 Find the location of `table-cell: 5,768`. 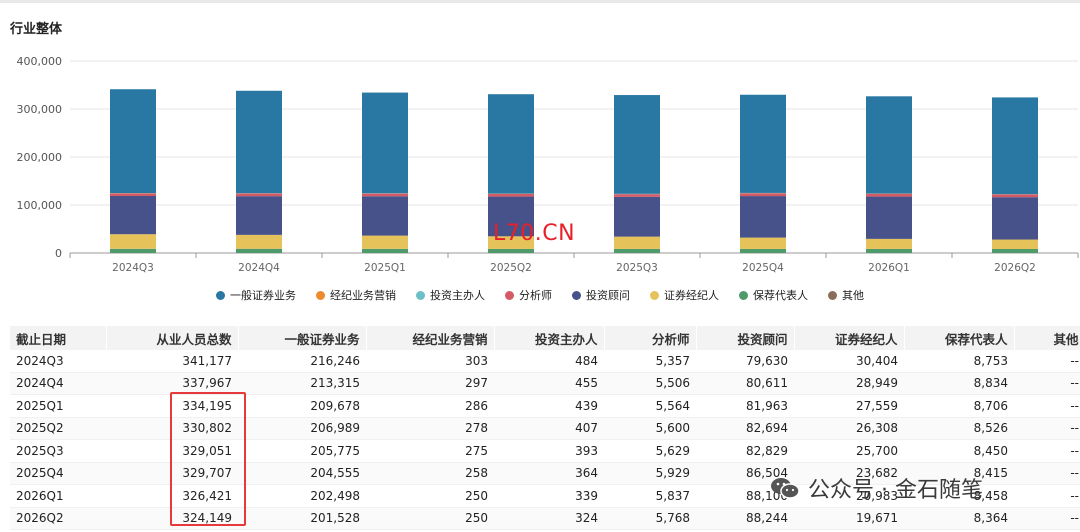

table-cell: 5,768 is located at coordinates (650, 518).